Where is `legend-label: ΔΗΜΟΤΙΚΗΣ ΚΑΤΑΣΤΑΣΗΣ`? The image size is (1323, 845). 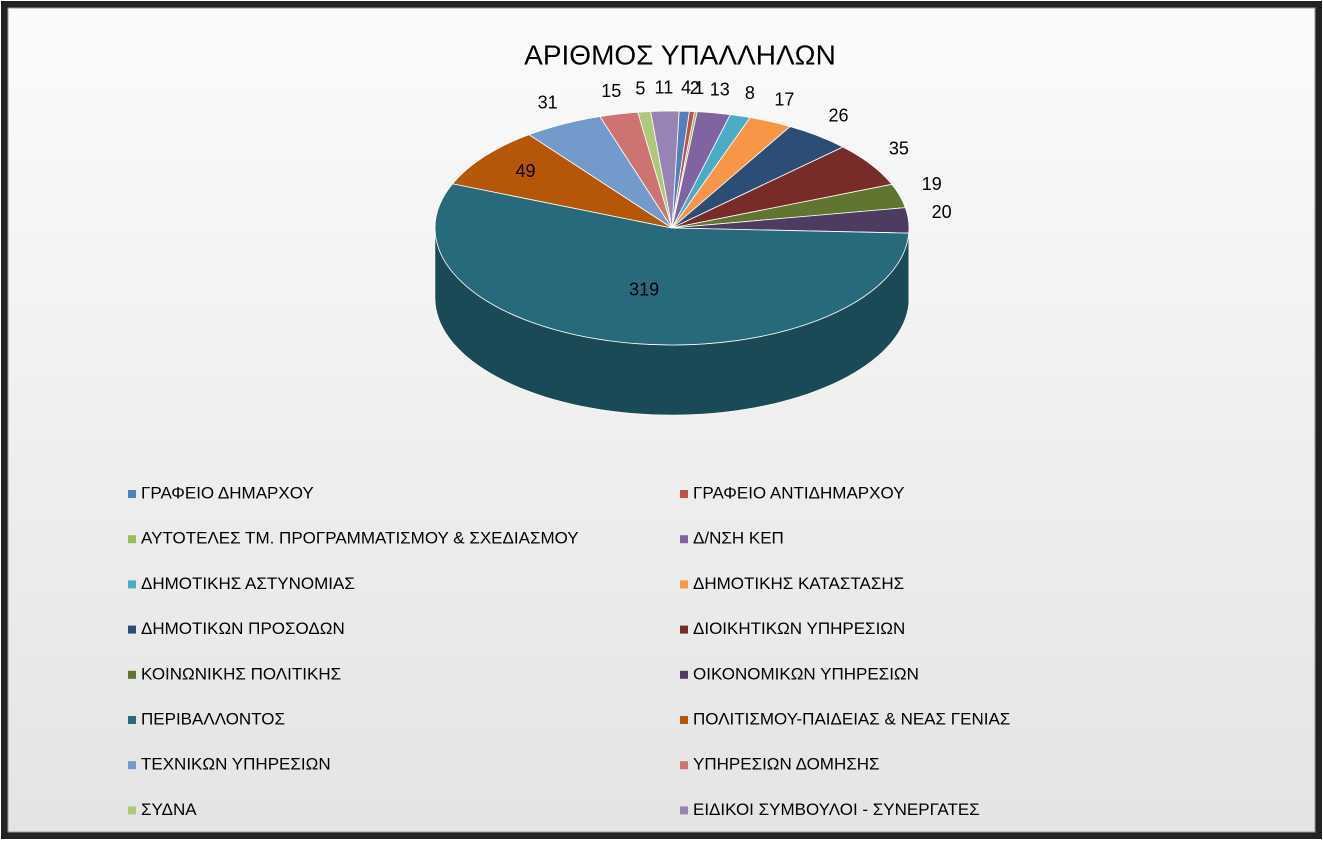 legend-label: ΔΗΜΟΤΙΚΗΣ ΚΑΤΑΣΤΑΣΗΣ is located at coordinates (798, 583).